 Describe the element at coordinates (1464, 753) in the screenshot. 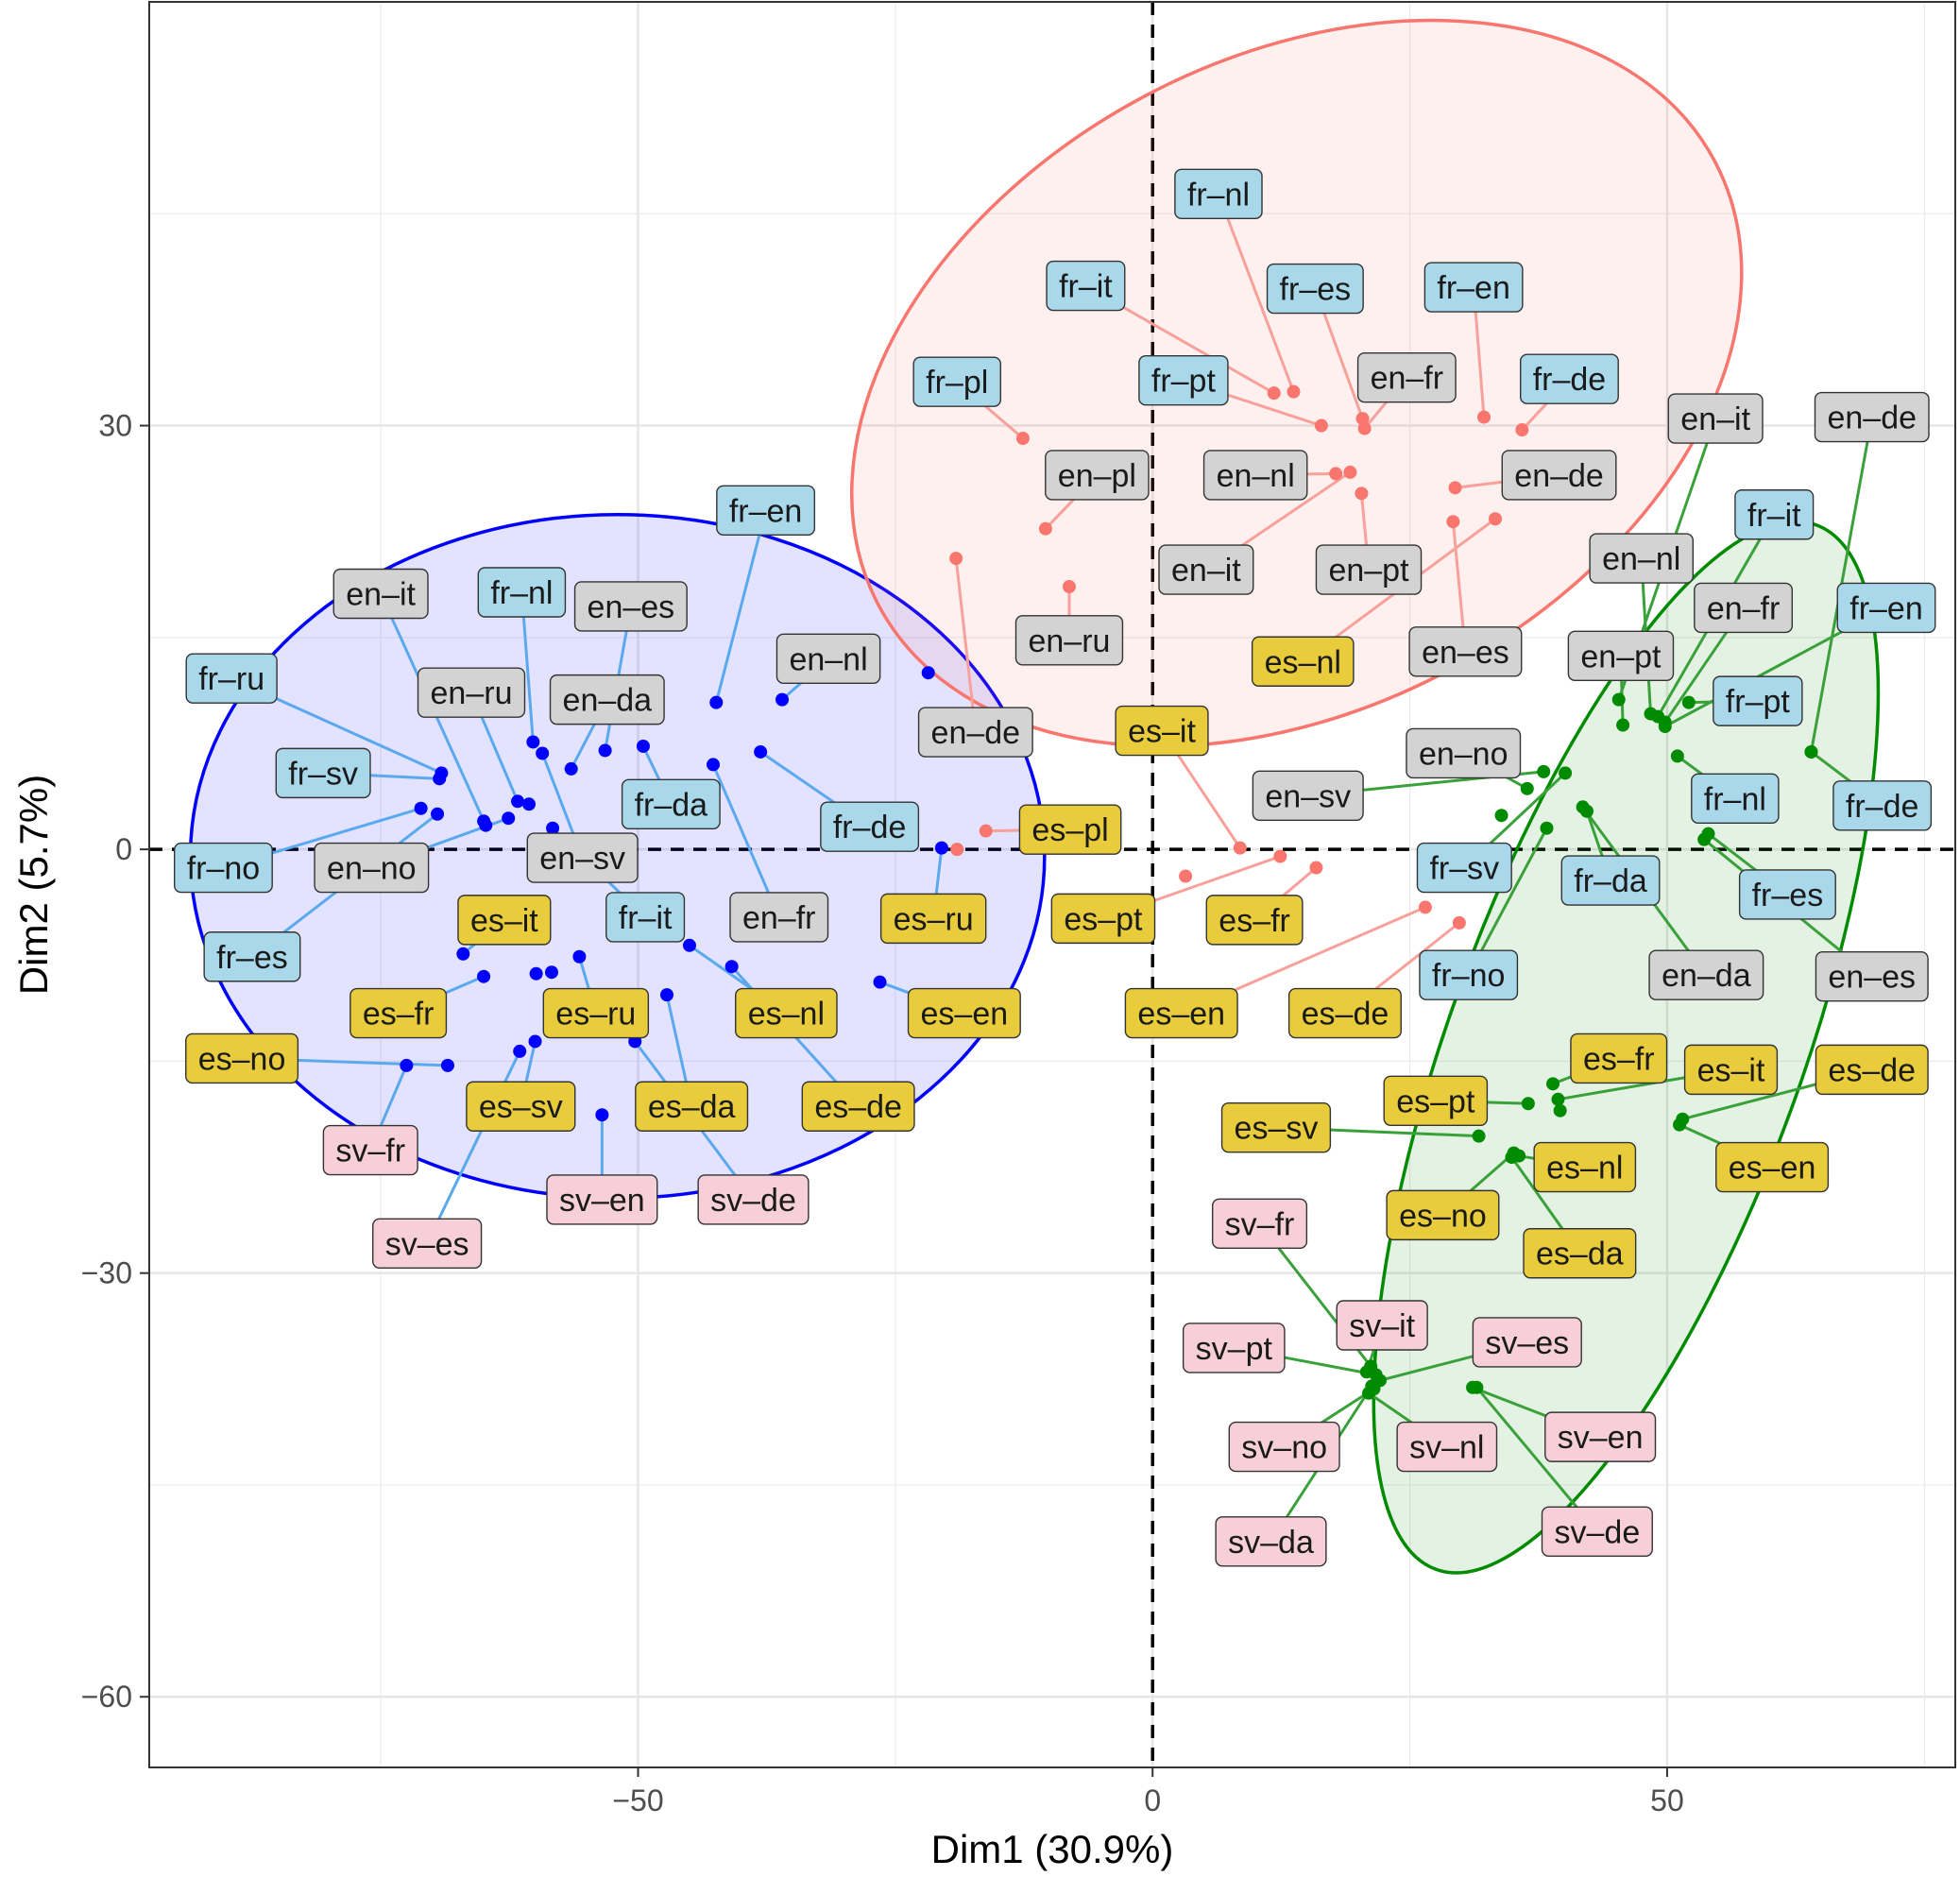

I see `point-label: en–no` at that location.